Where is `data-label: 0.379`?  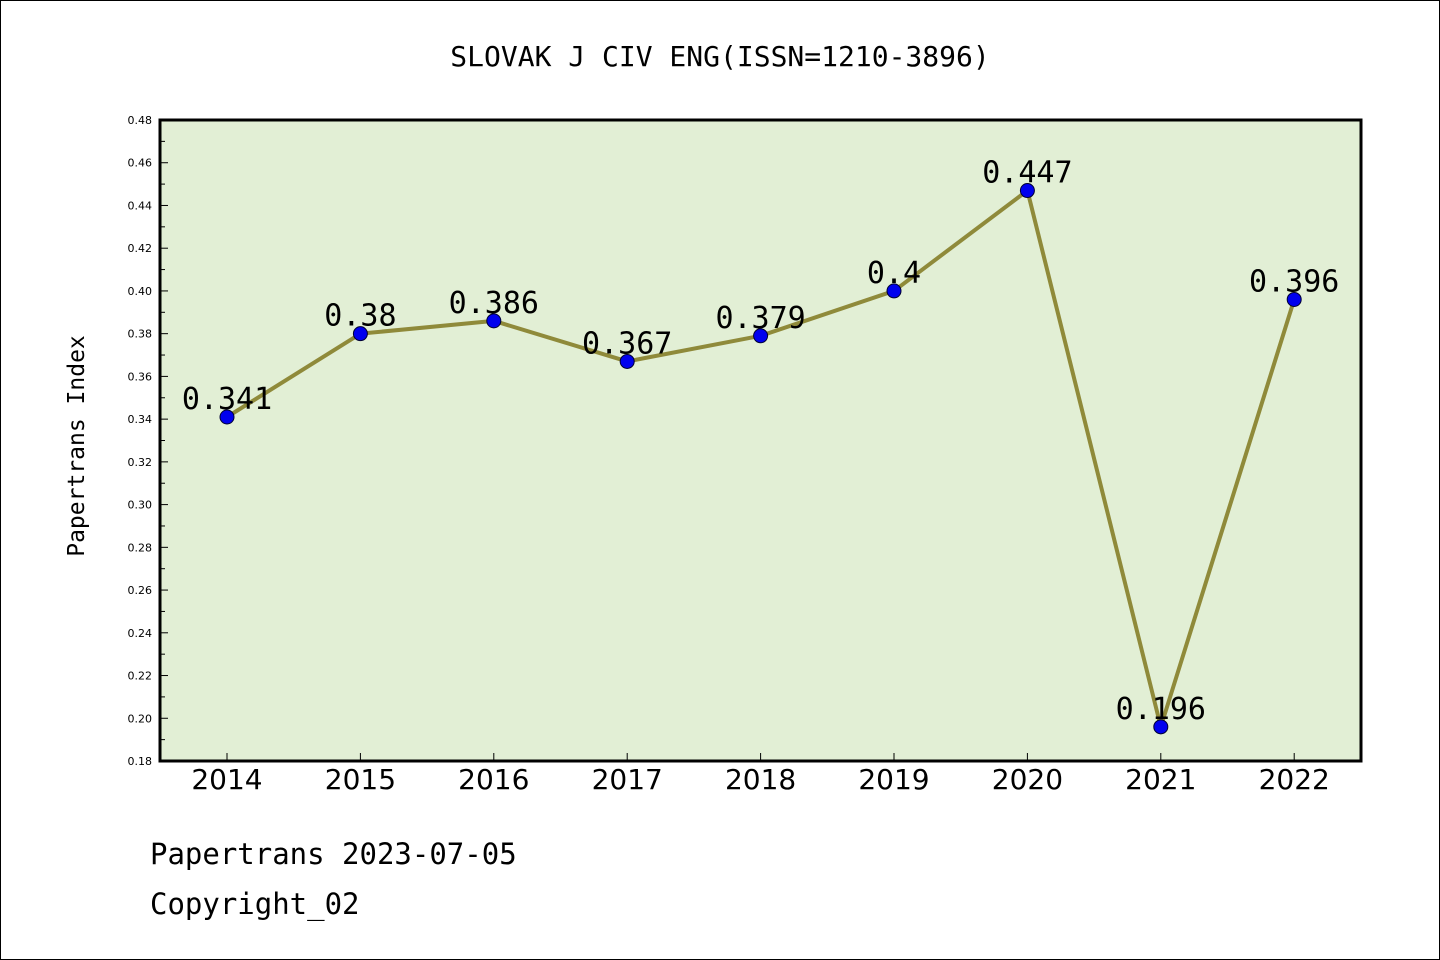 data-label: 0.379 is located at coordinates (760, 318).